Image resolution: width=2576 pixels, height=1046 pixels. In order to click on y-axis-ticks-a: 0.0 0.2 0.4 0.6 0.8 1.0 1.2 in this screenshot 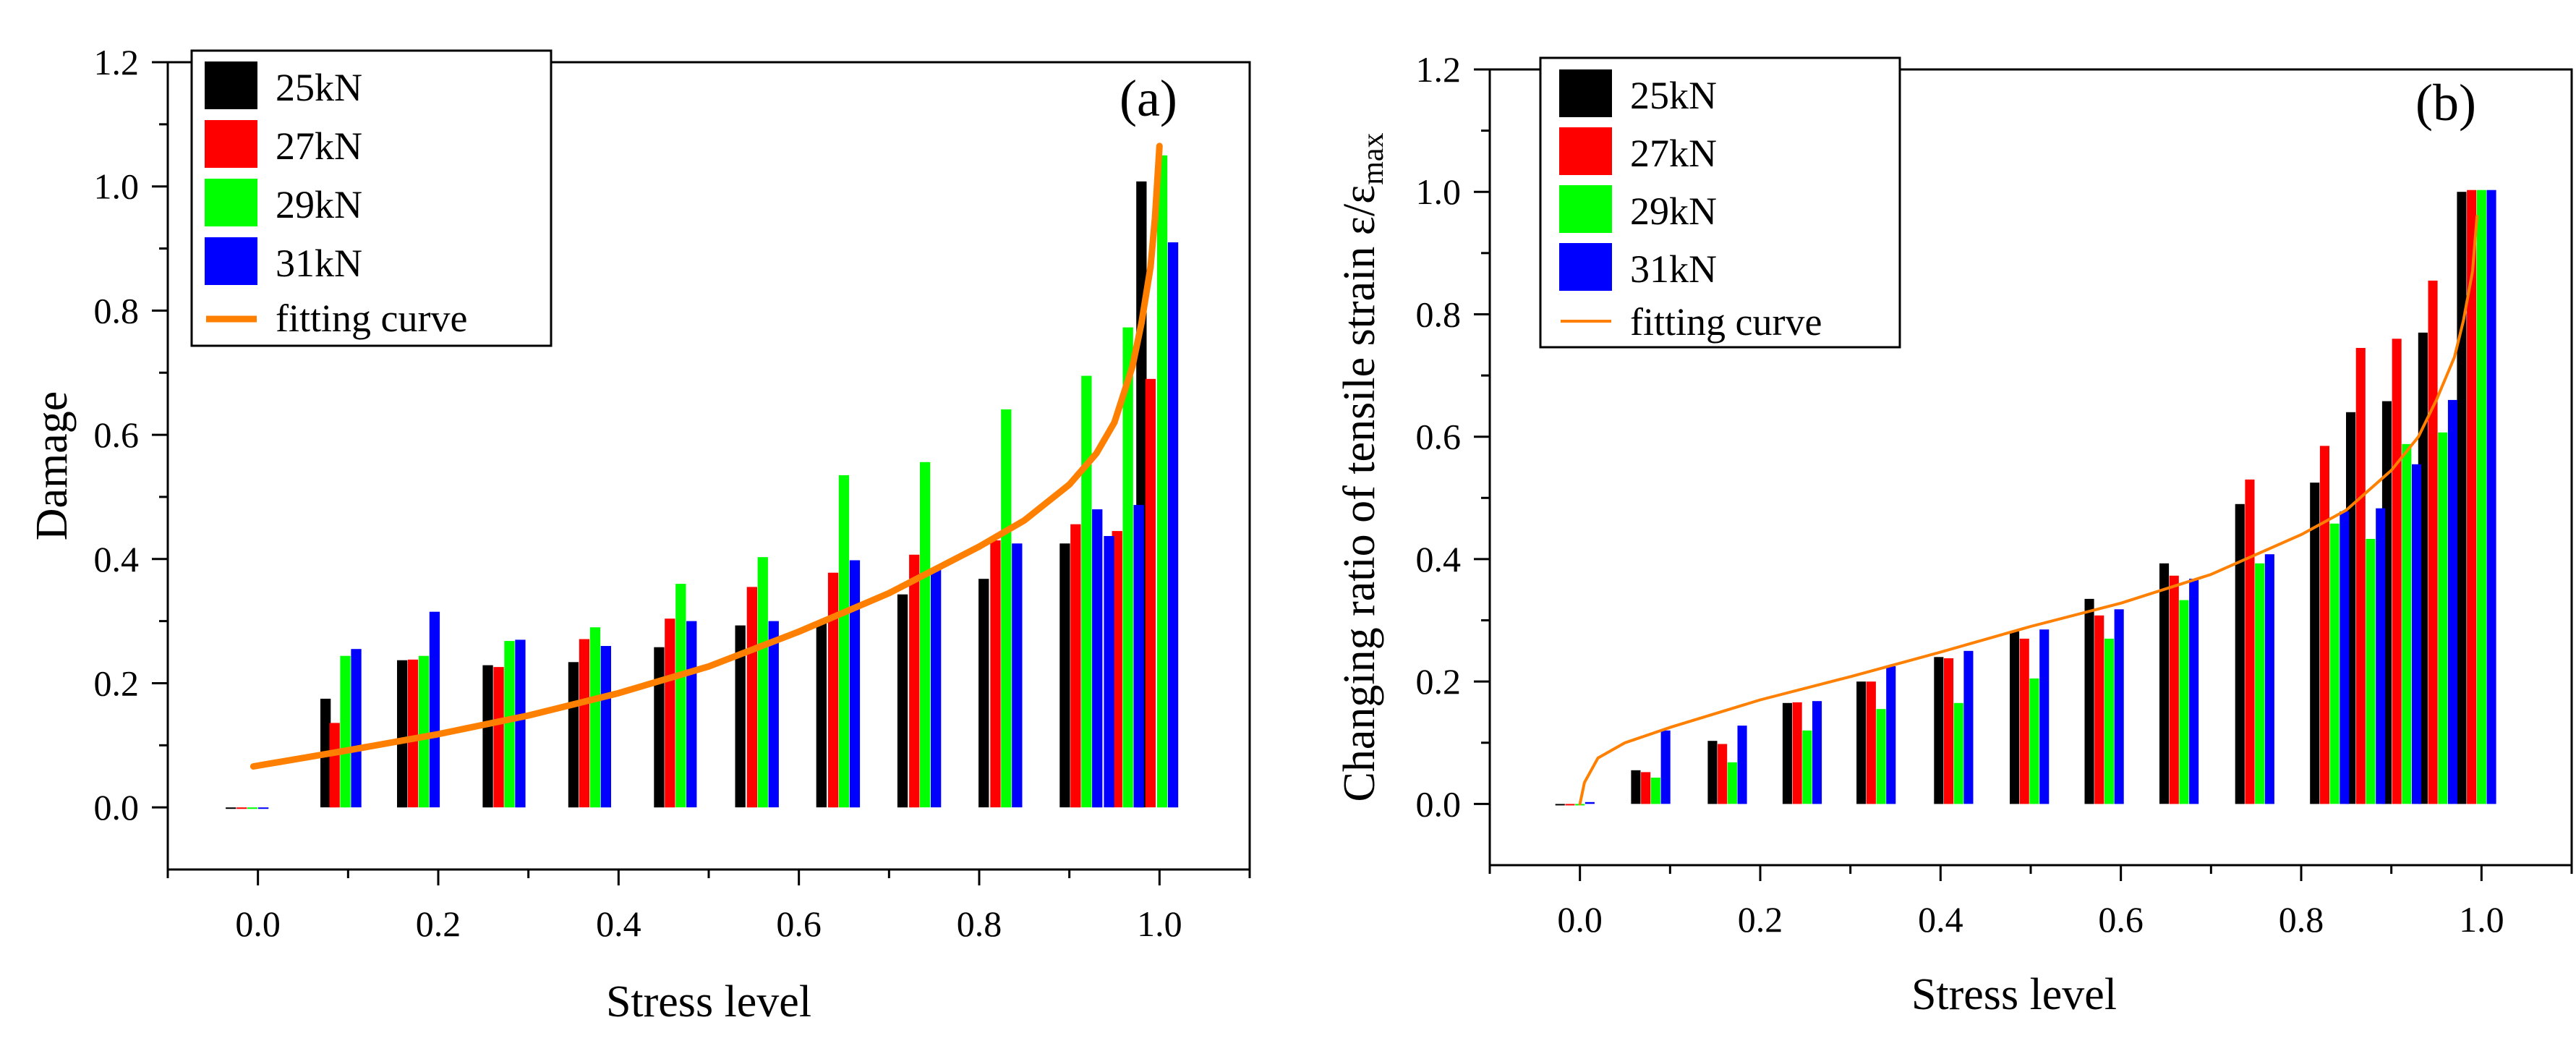, I will do `click(131, 435)`.